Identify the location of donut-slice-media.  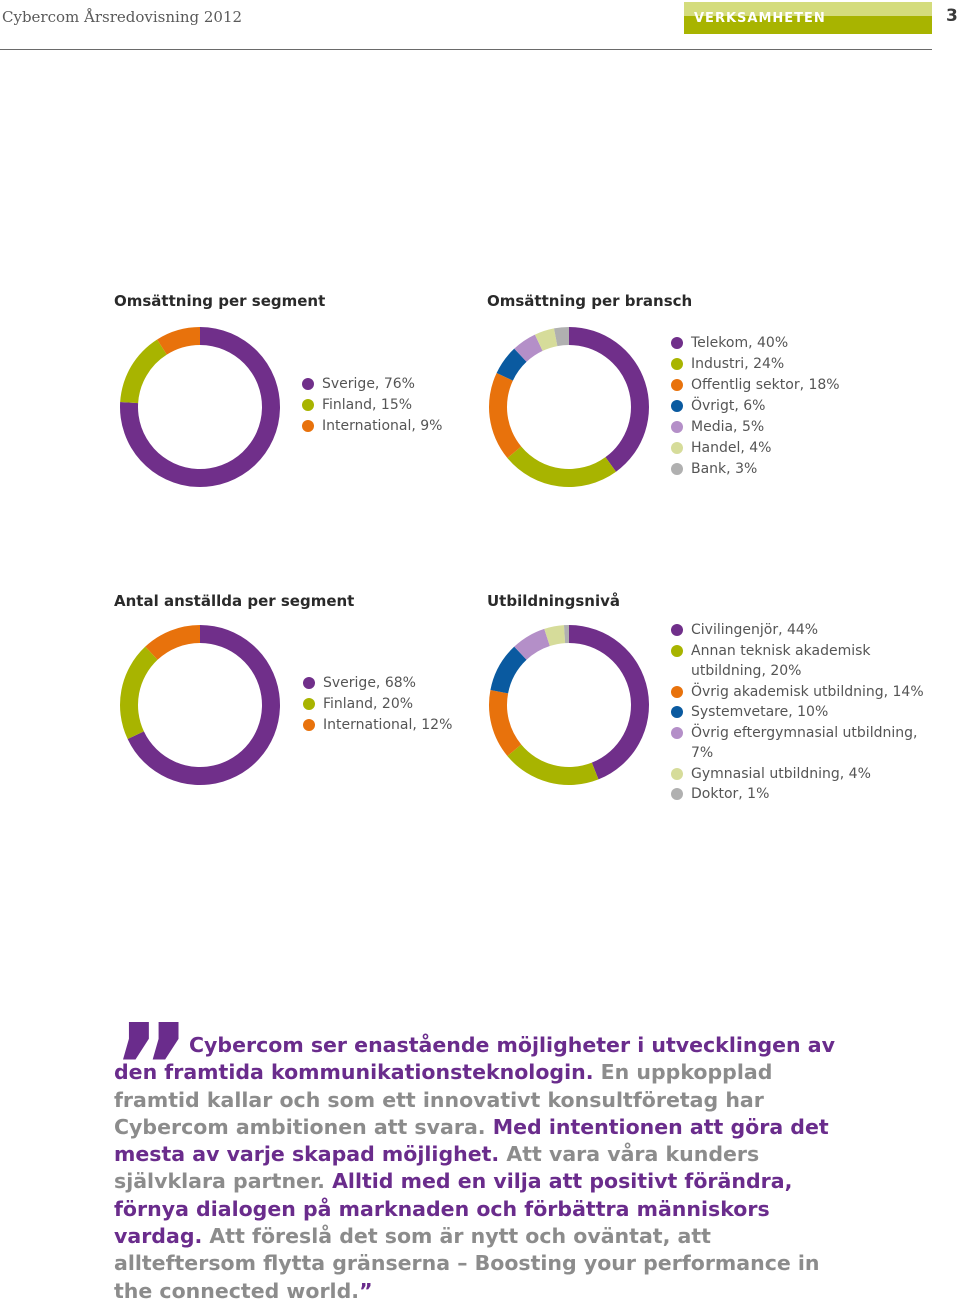
(528, 348).